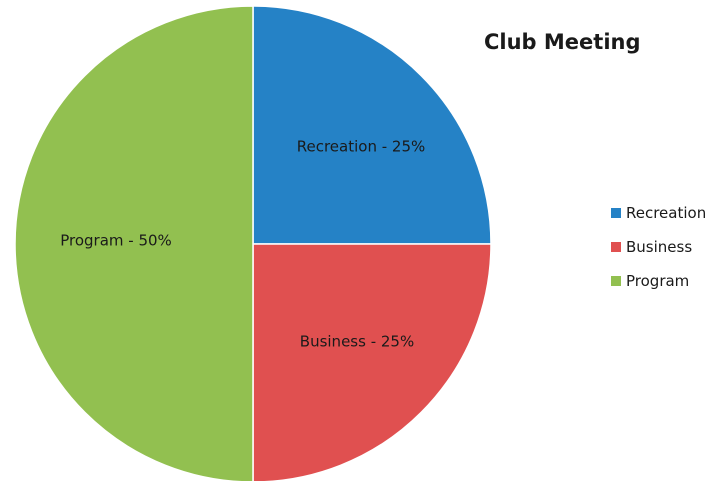  Describe the element at coordinates (361, 147) in the screenshot. I see `slice-label-recreation: Recreation - 25%` at that location.